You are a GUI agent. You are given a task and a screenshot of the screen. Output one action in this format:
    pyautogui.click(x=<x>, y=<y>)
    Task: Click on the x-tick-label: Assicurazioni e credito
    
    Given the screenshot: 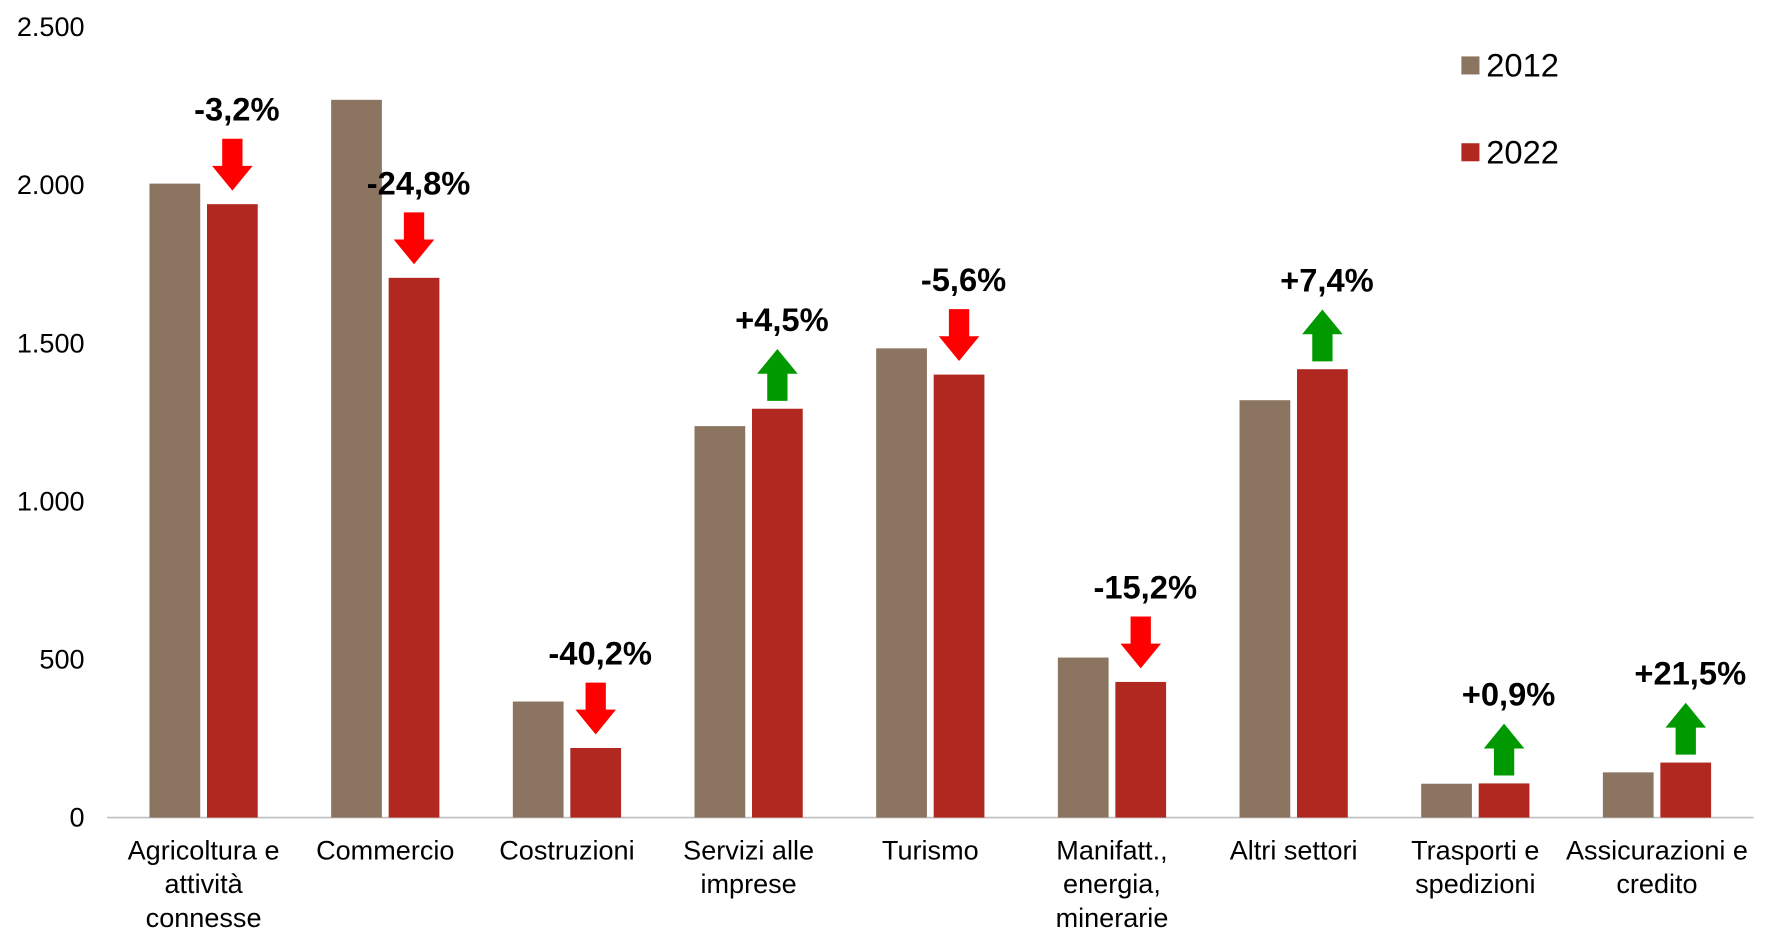 What is the action you would take?
    pyautogui.click(x=1656, y=867)
    